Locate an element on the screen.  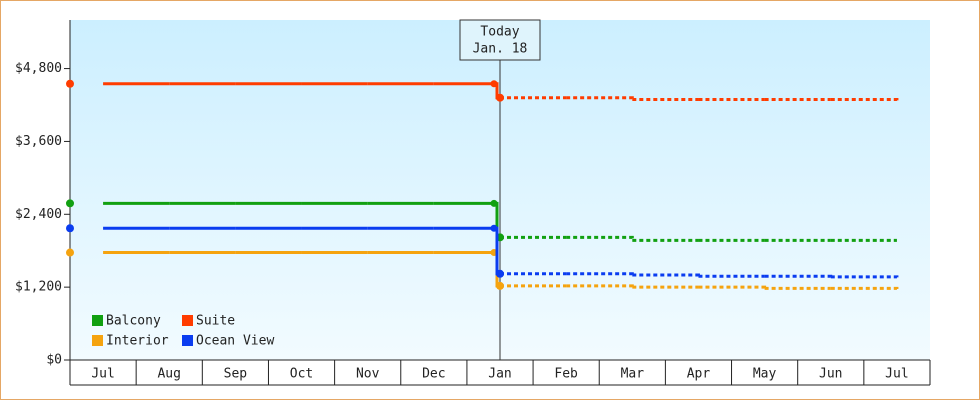
legend-label: Interior is located at coordinates (137, 341).